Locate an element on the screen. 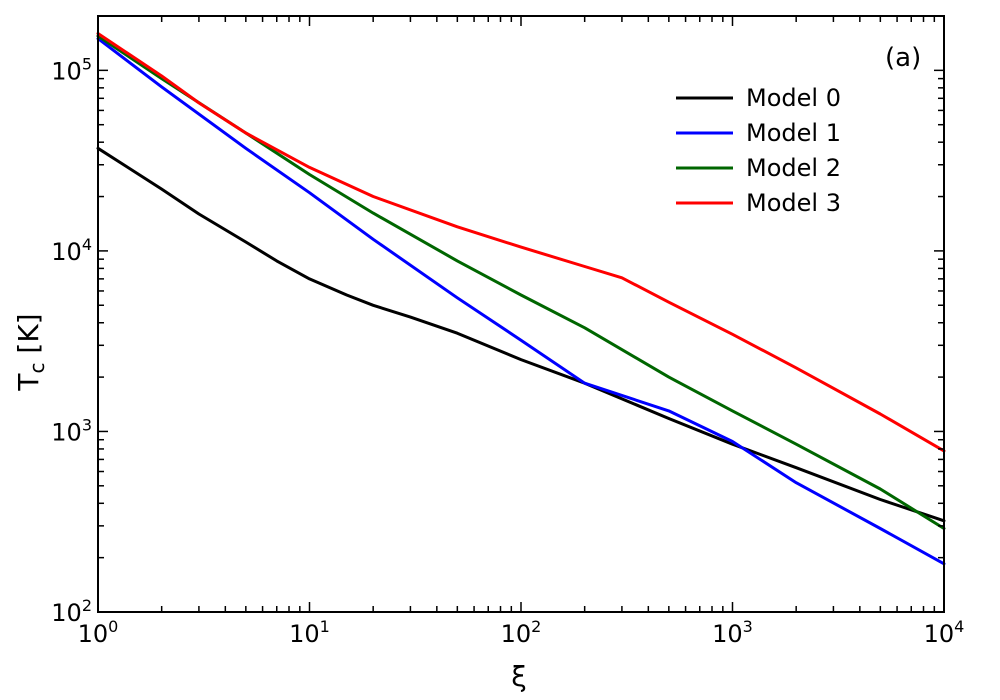 The width and height of the screenshot is (1000, 700). x-tick-label: 104 is located at coordinates (944, 632).